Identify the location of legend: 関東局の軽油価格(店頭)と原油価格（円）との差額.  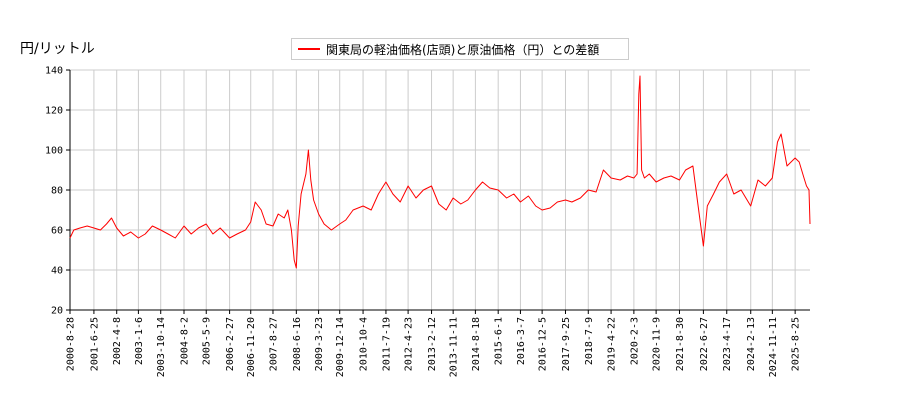
(460, 49).